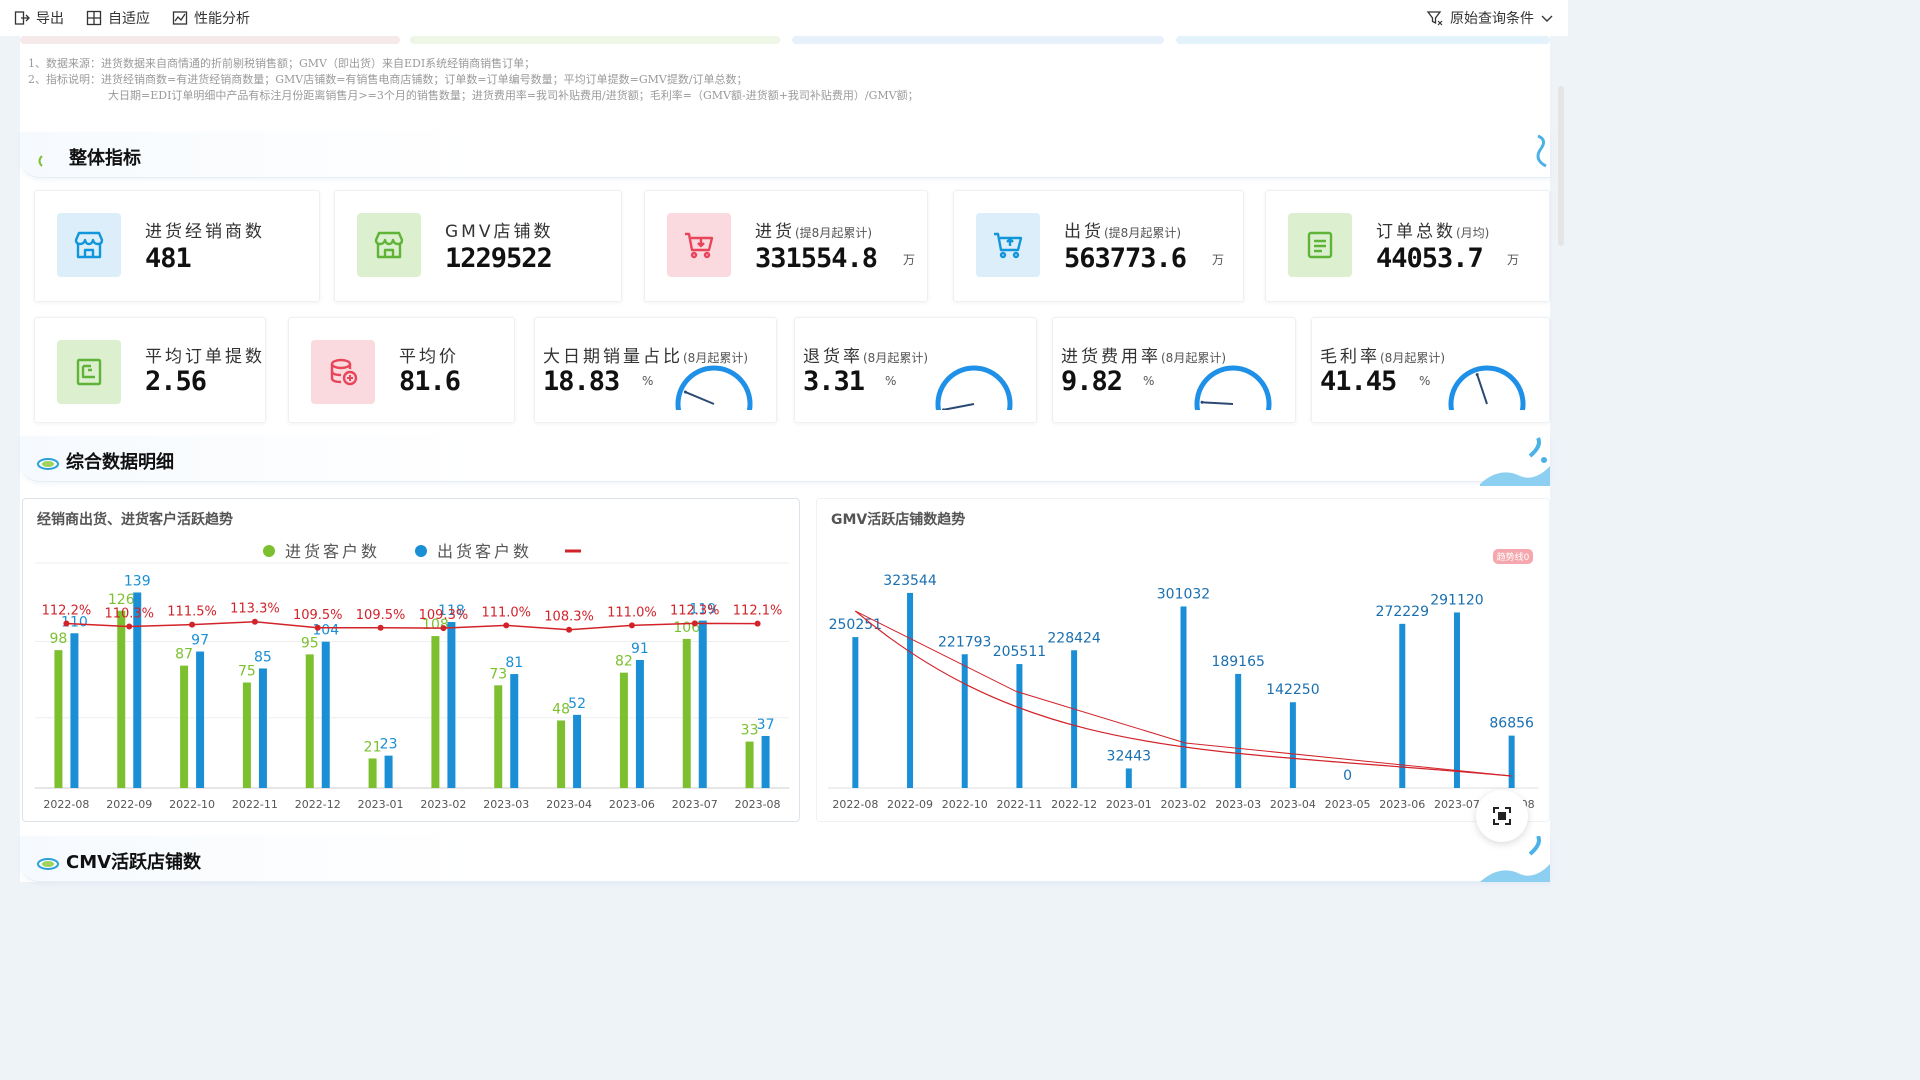  What do you see at coordinates (865, 354) in the screenshot?
I see `kpi-label: 退货率(8月起累计)` at bounding box center [865, 354].